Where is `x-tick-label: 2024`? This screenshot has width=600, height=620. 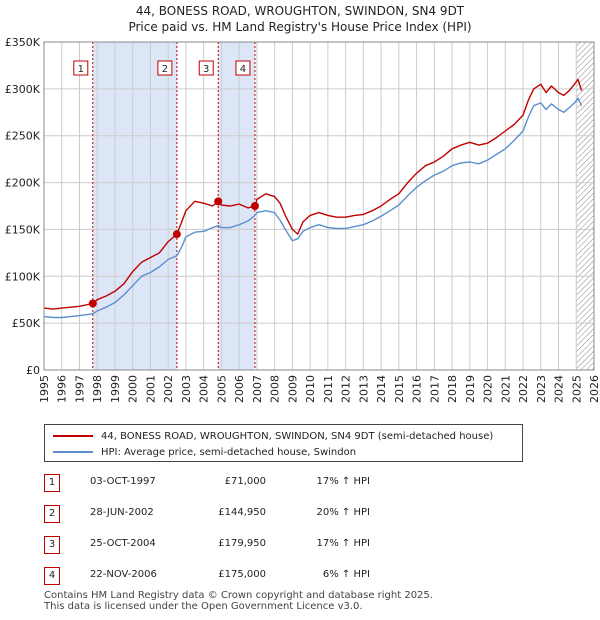 x-tick-label: 2024 is located at coordinates (559, 389).